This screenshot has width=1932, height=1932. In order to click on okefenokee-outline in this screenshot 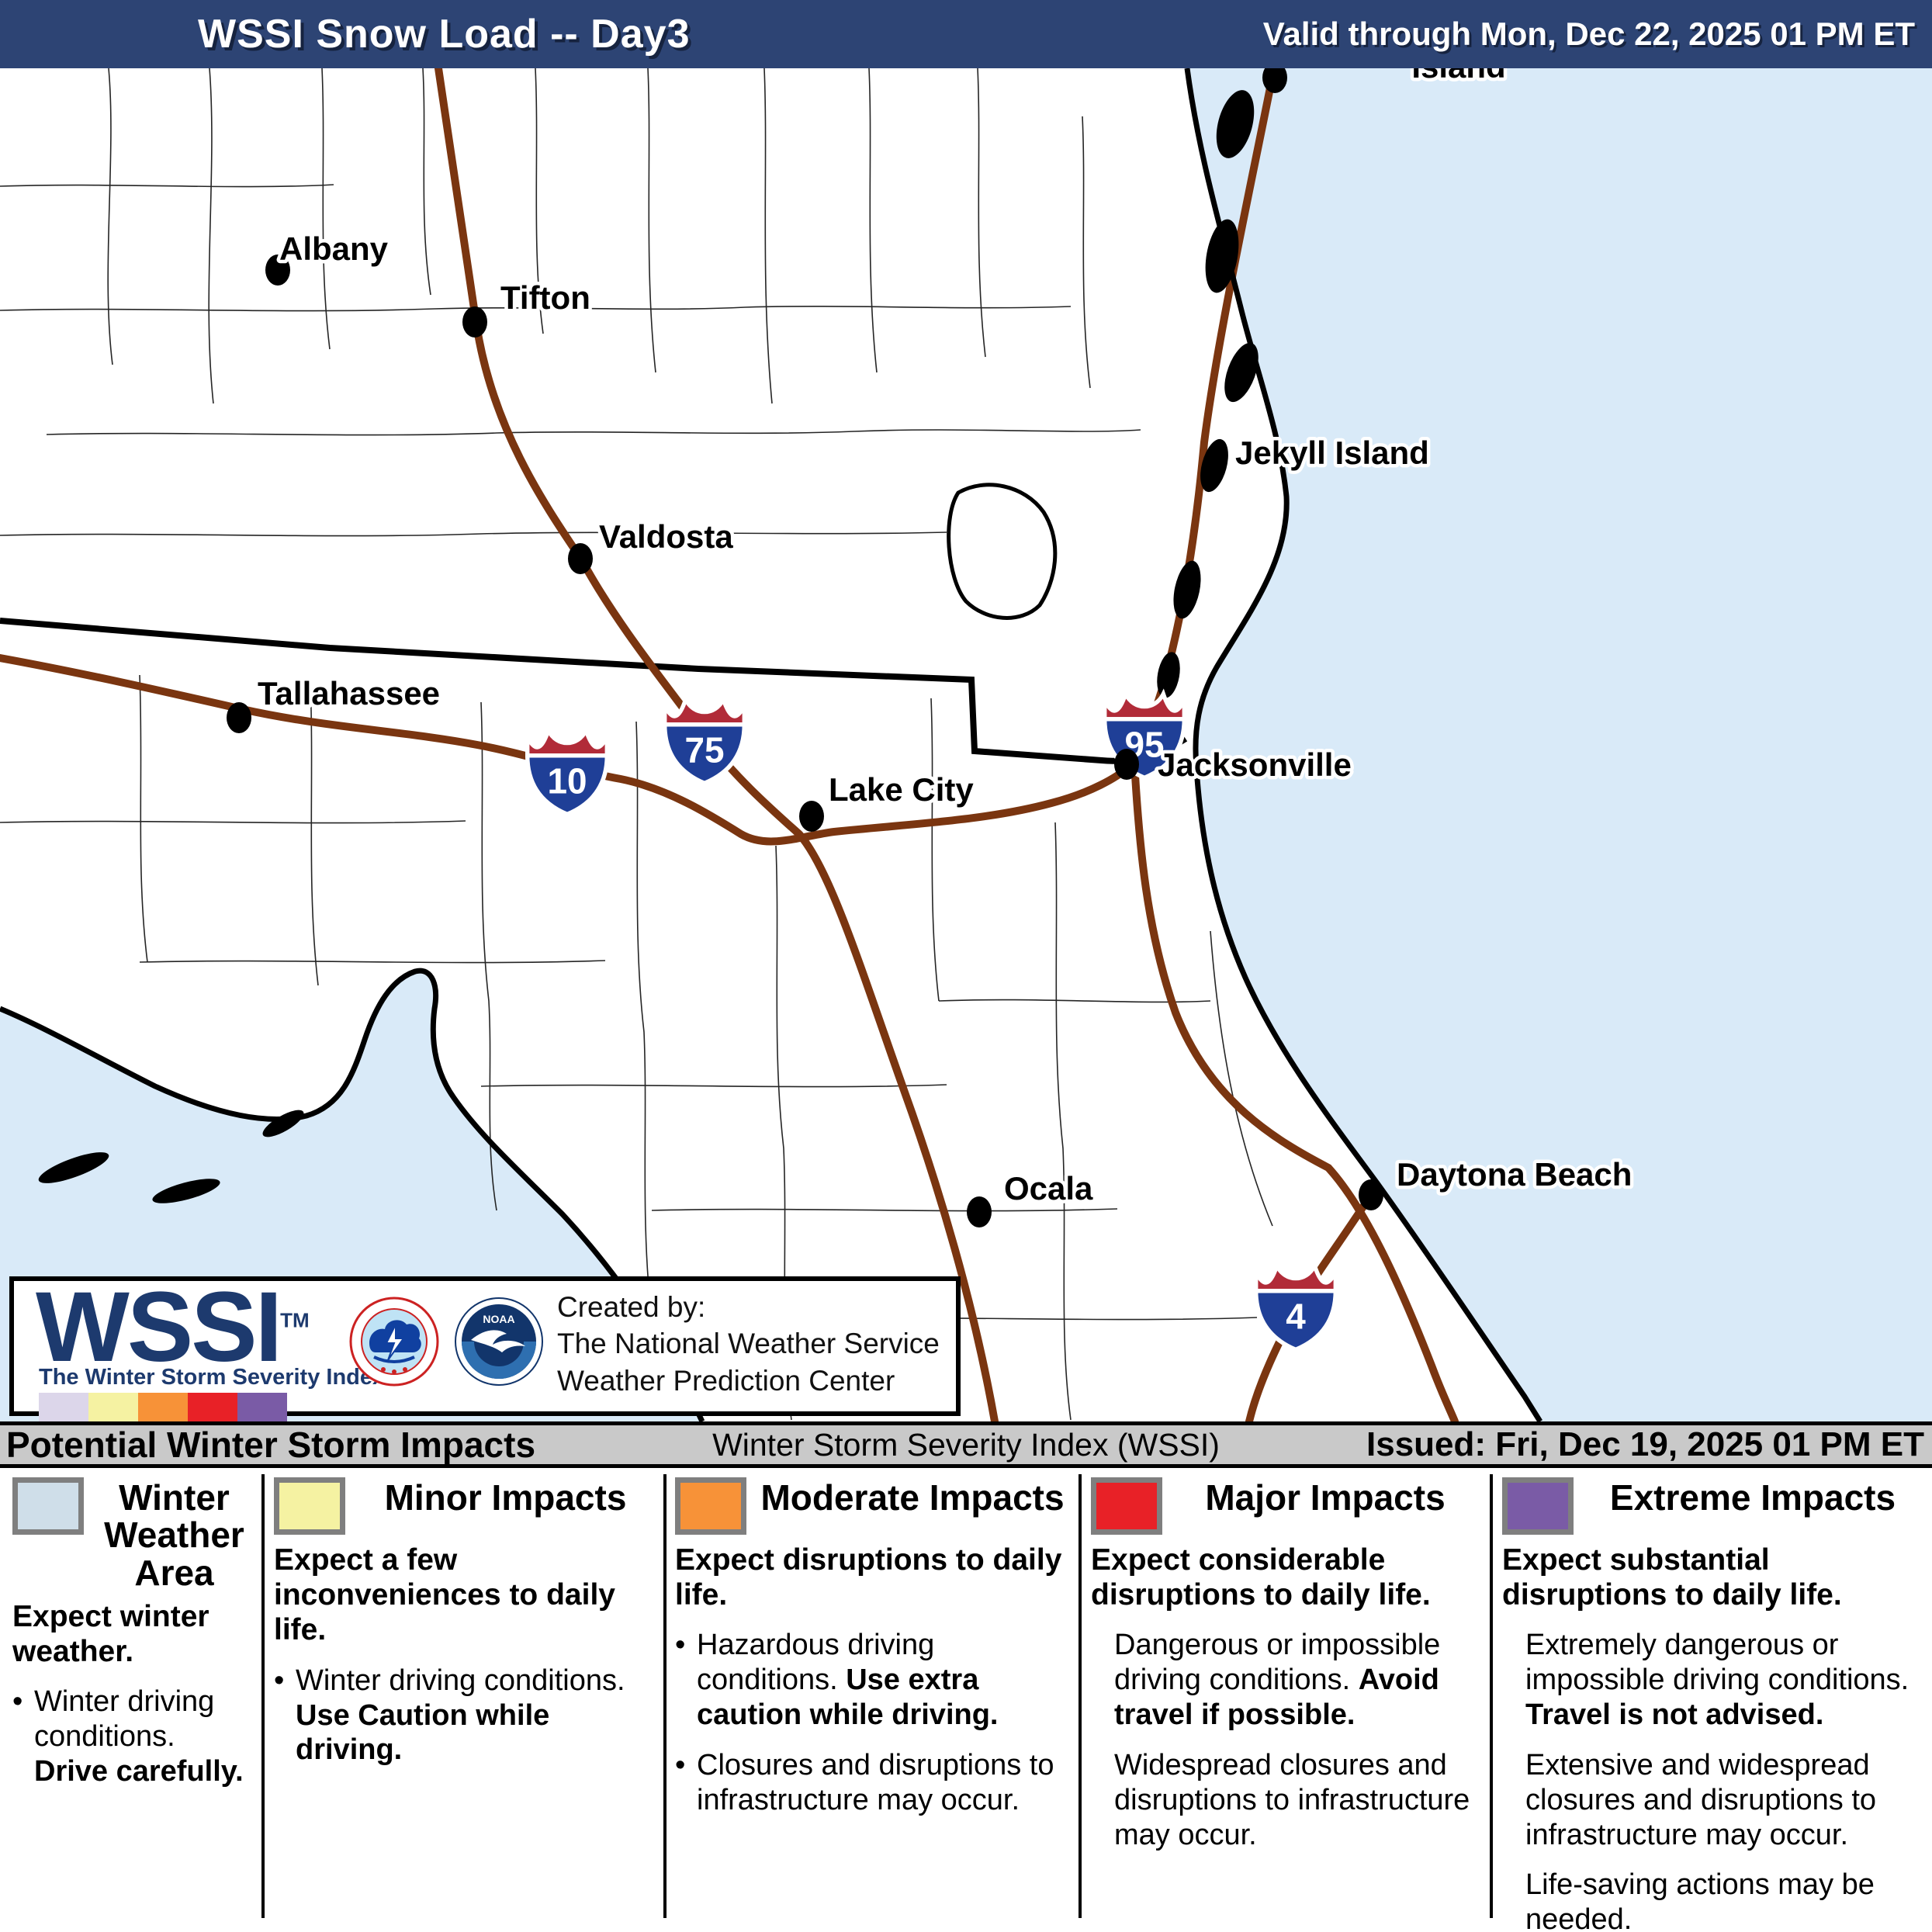, I will do `click(1002, 551)`.